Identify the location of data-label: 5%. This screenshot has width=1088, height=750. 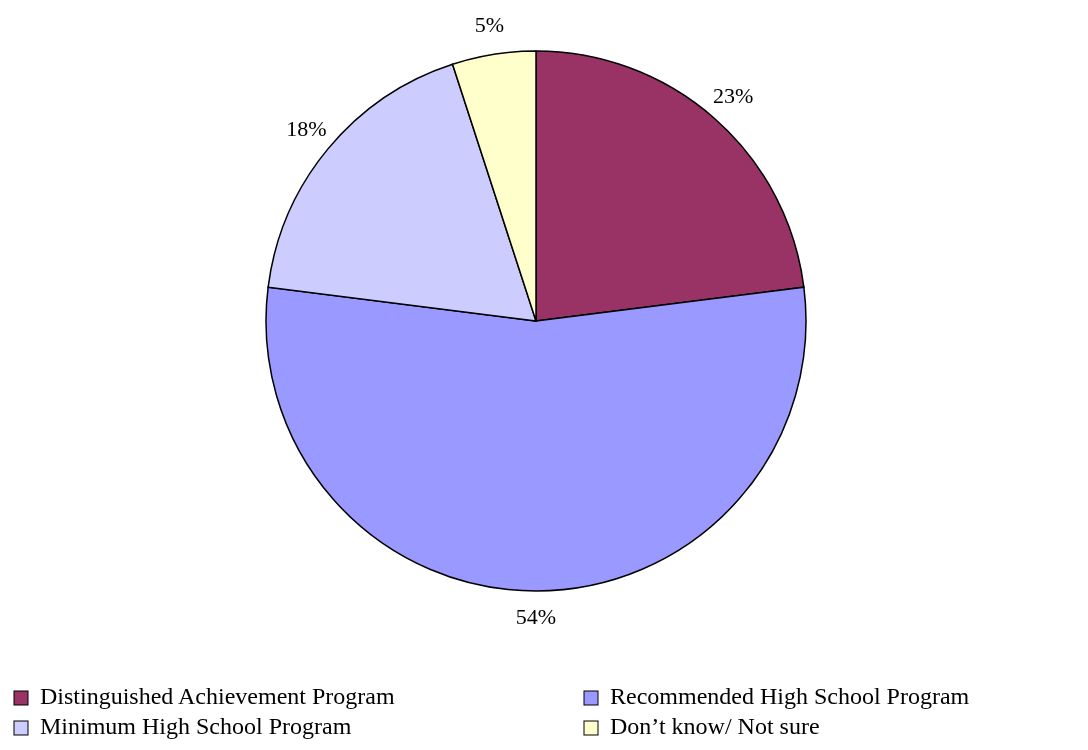
(489, 24).